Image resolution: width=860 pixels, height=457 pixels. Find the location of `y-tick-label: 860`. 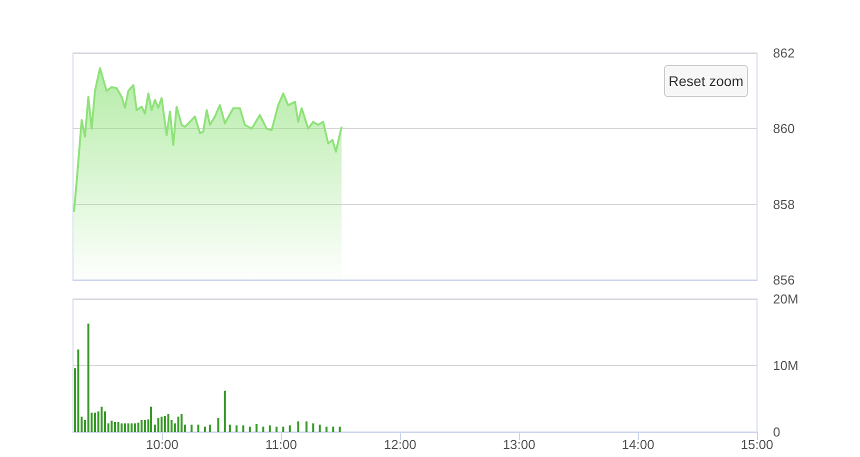

y-tick-label: 860 is located at coordinates (784, 128).